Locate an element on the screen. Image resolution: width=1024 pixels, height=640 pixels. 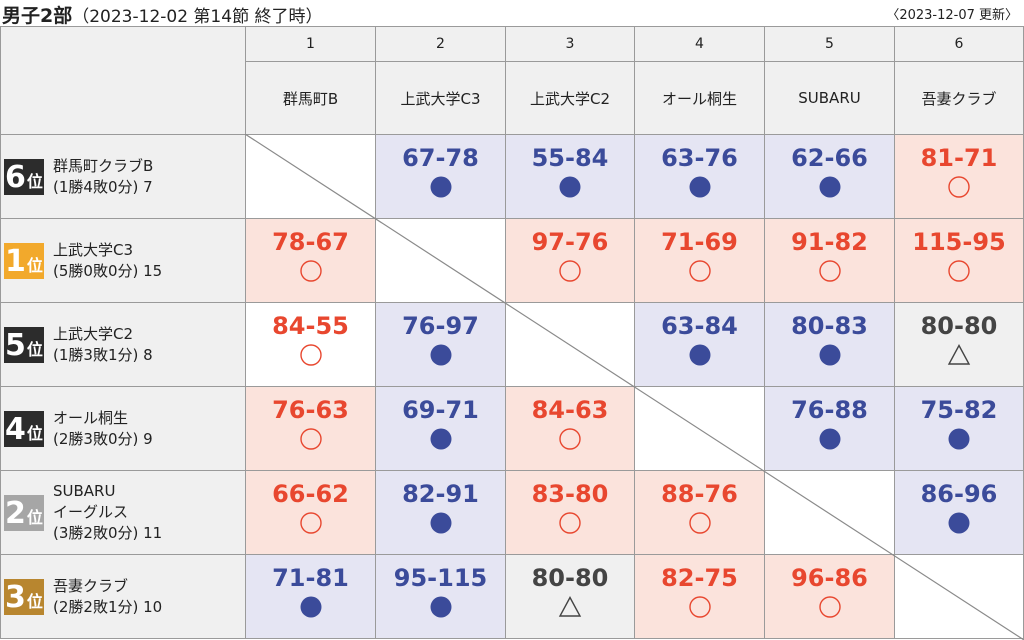
page-title: 男子2部（2023-12-02 第14節 終了時） is located at coordinates (162, 14).